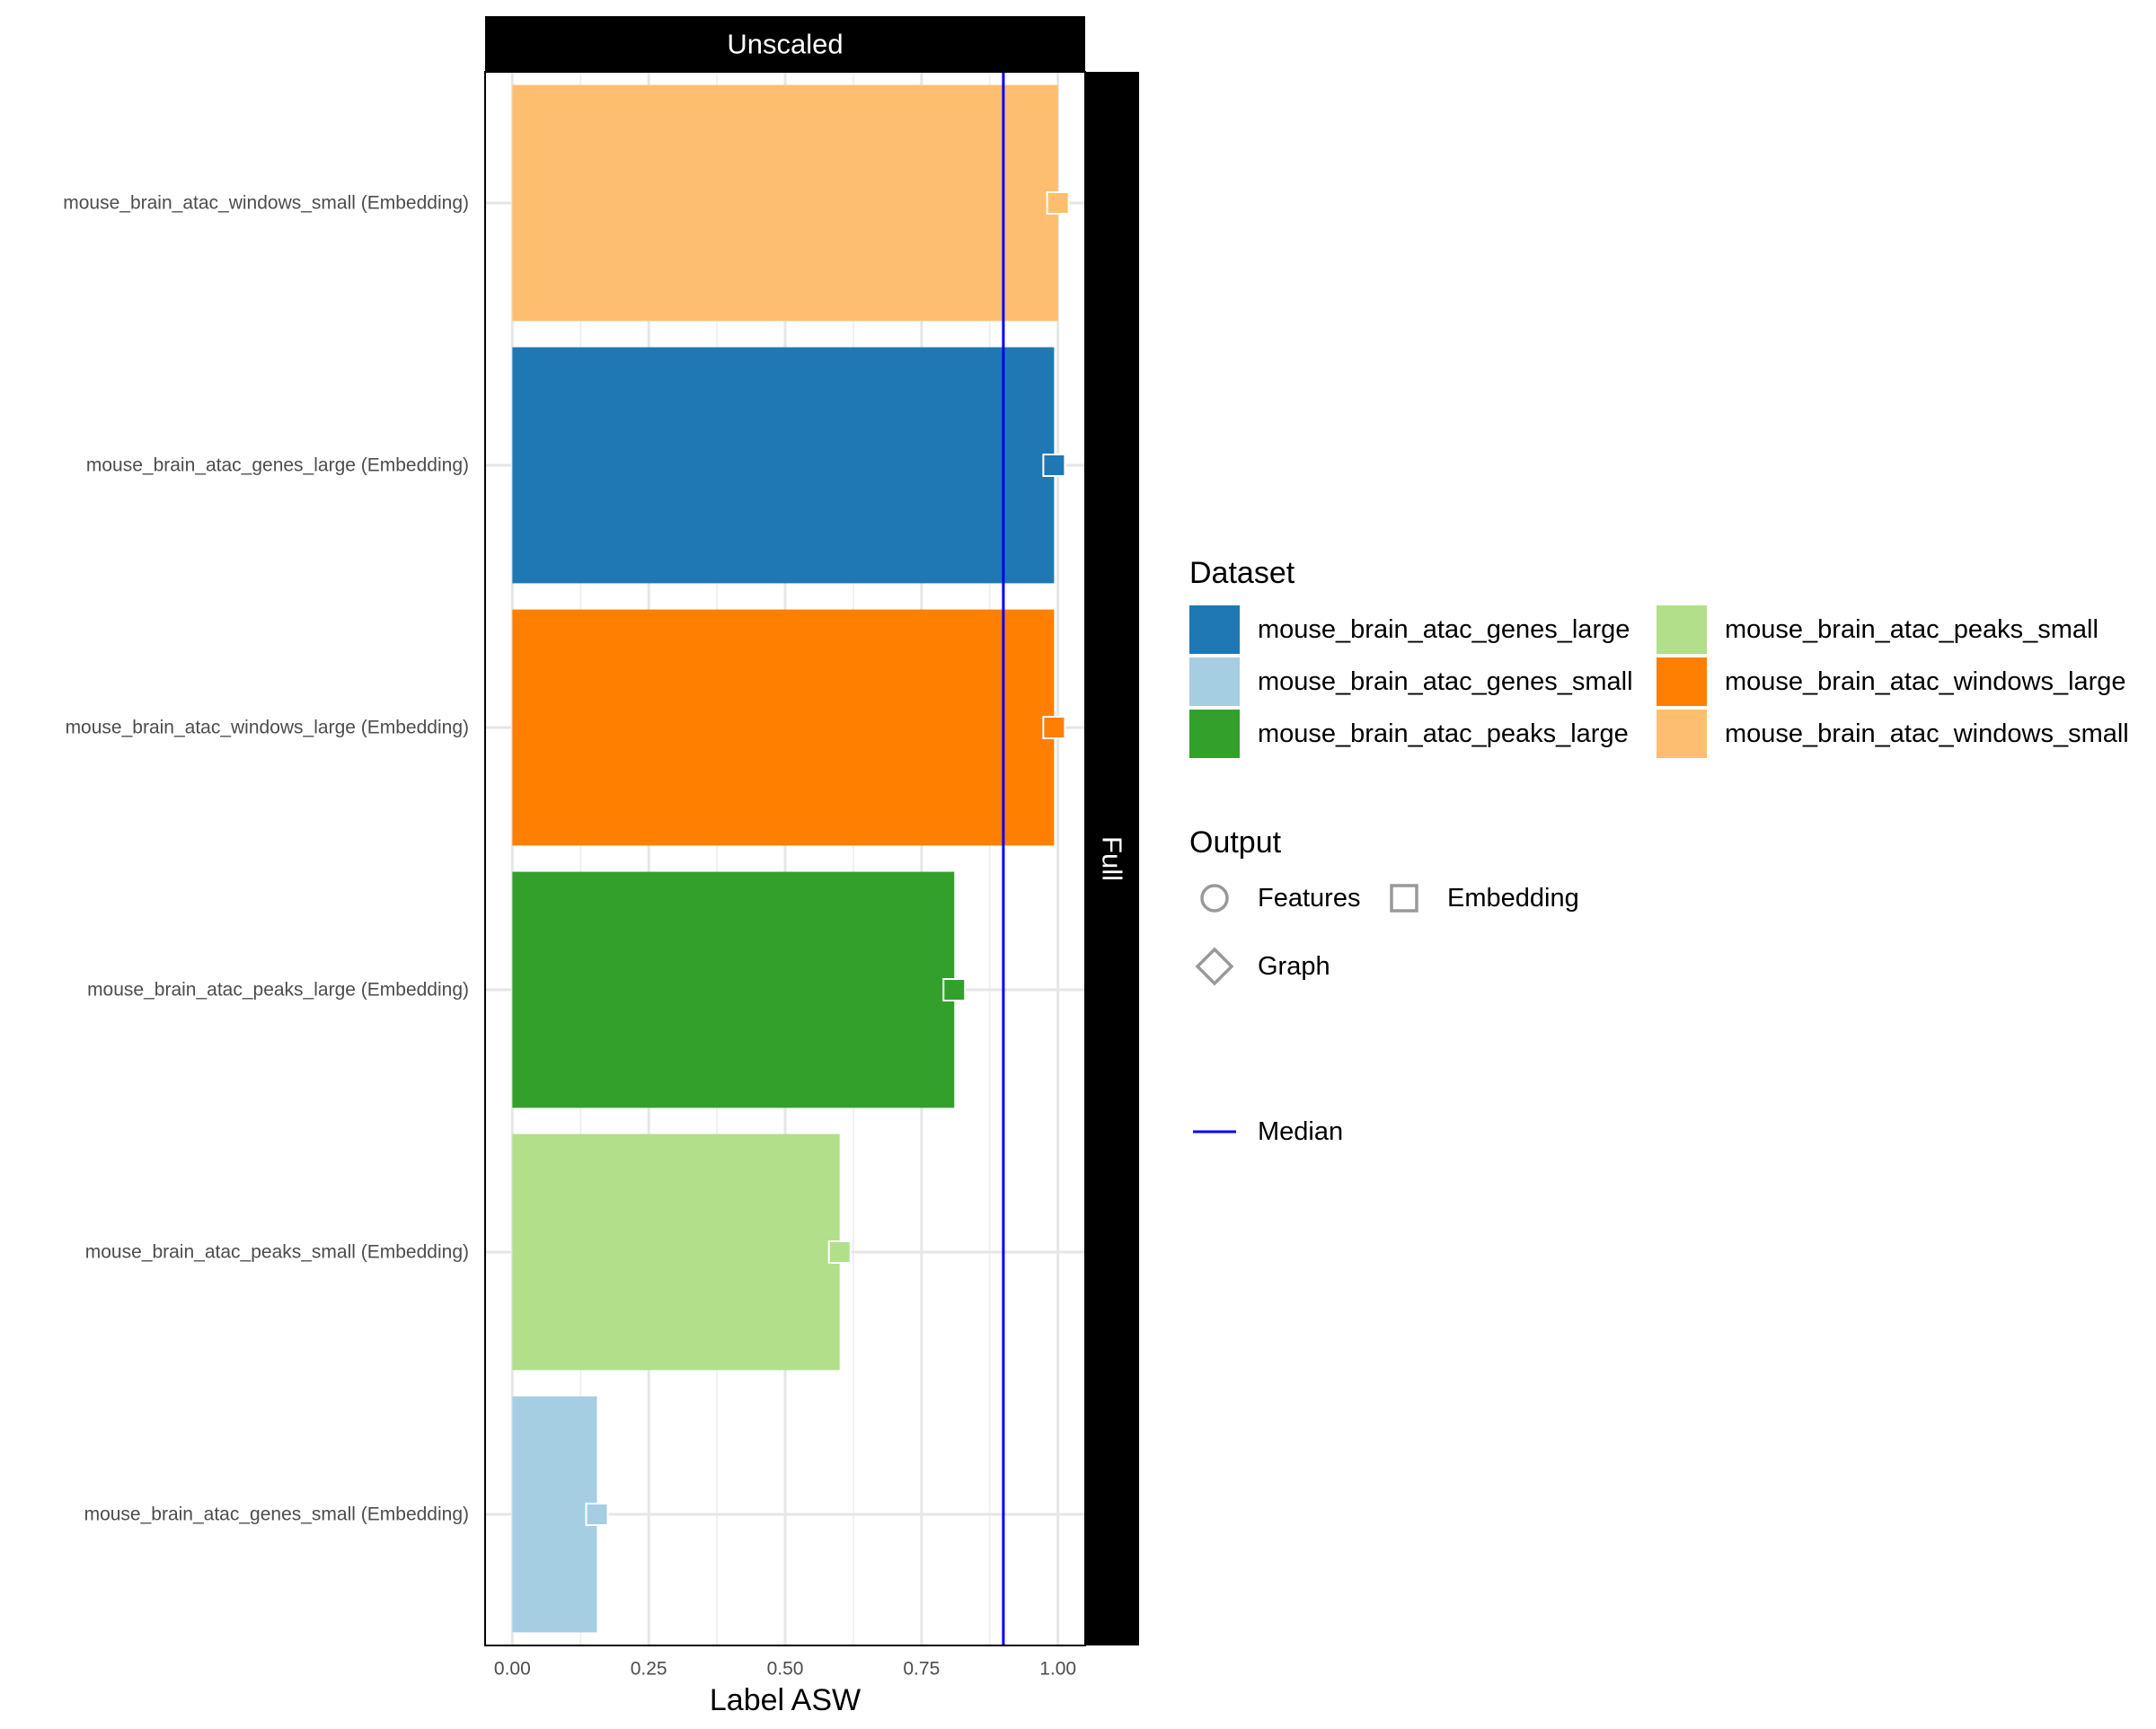 The height and width of the screenshot is (1729, 2156). Describe the element at coordinates (1058, 1669) in the screenshot. I see `x-tick-label: 1.00` at that location.